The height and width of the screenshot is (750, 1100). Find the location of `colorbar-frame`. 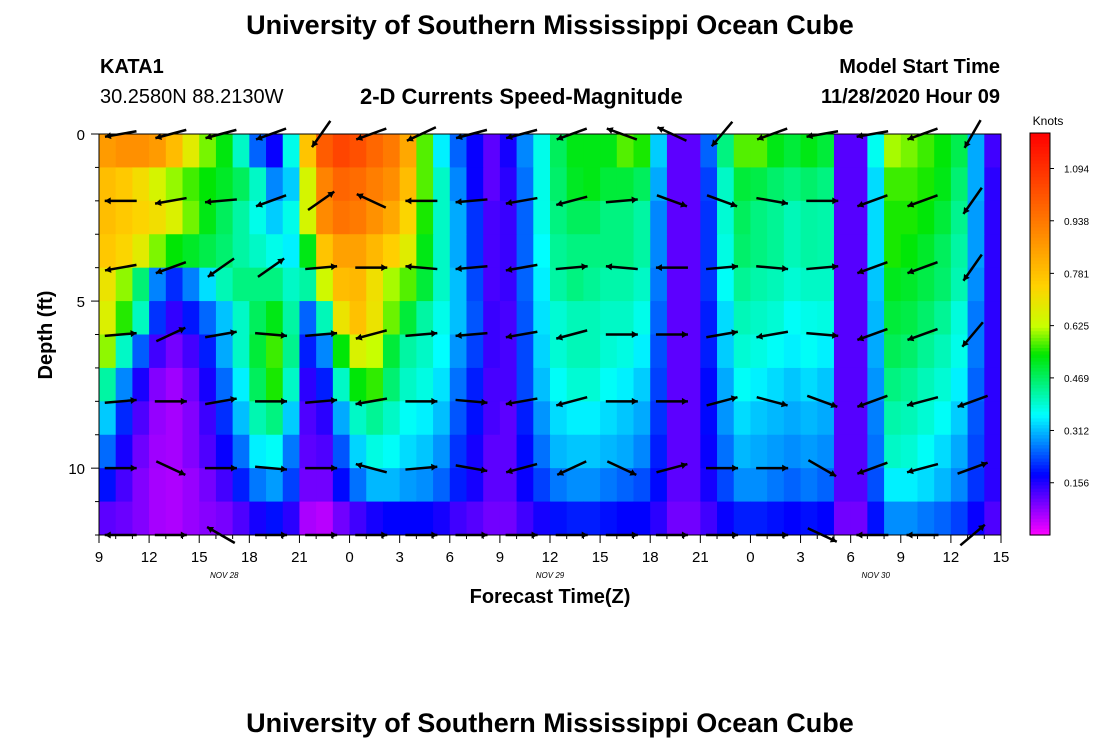

colorbar-frame is located at coordinates (1040, 334).